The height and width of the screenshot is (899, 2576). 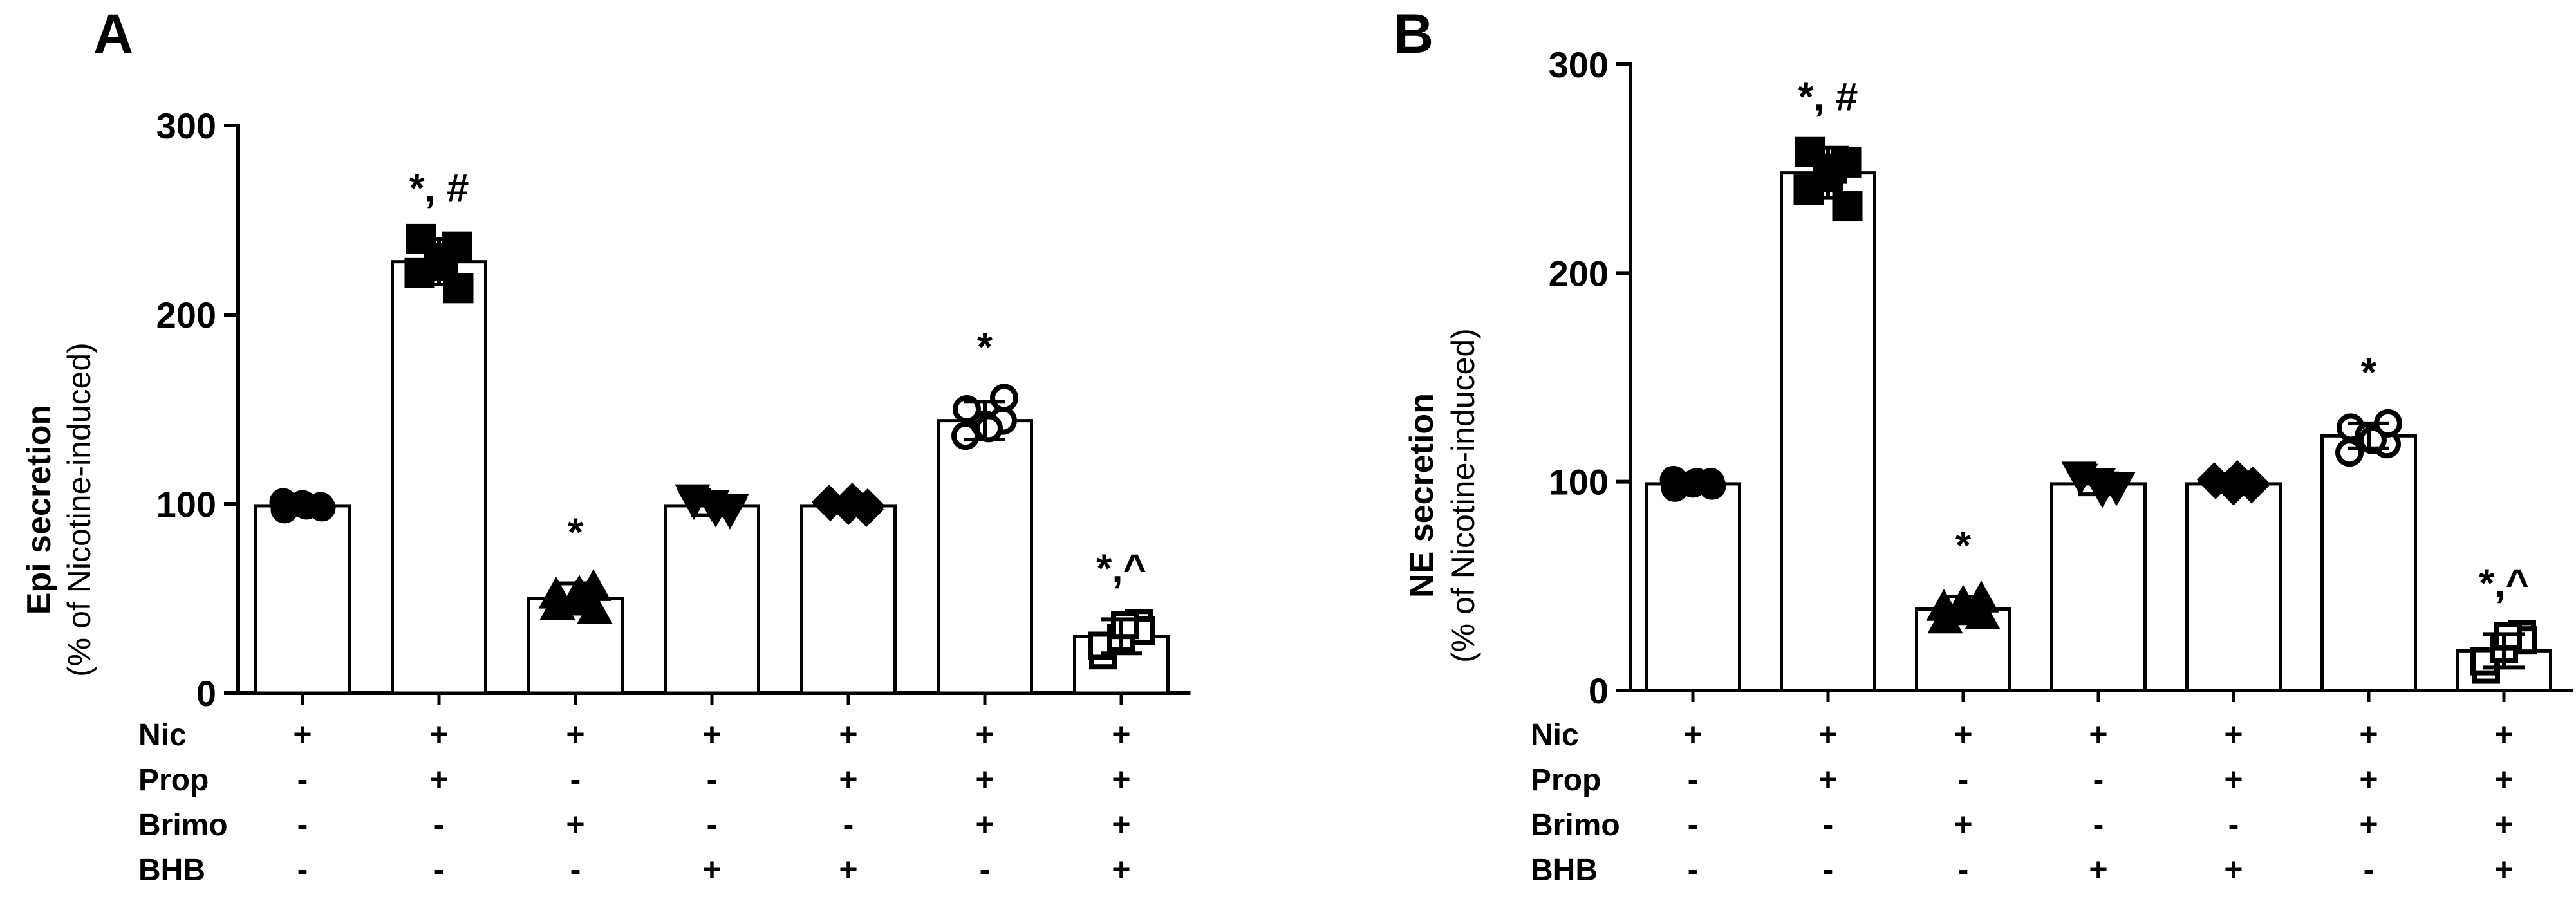 I want to click on y-tick-label: 200, so click(x=1579, y=273).